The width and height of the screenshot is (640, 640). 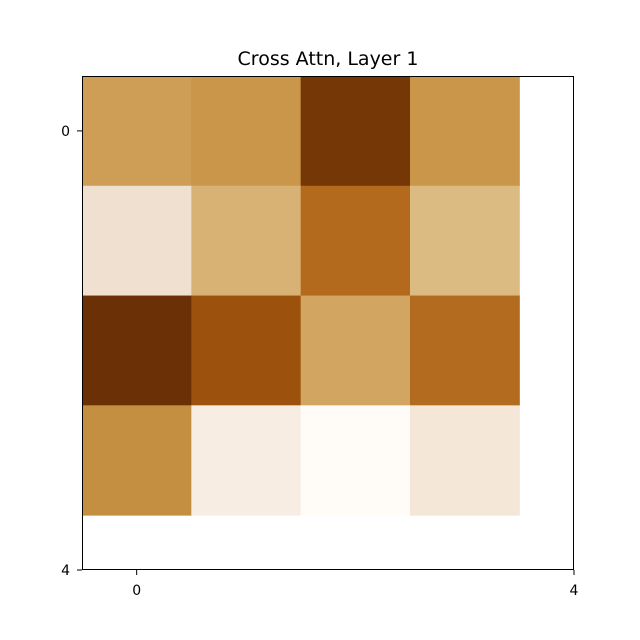 I want to click on x-tick-label: 4, so click(x=574, y=591).